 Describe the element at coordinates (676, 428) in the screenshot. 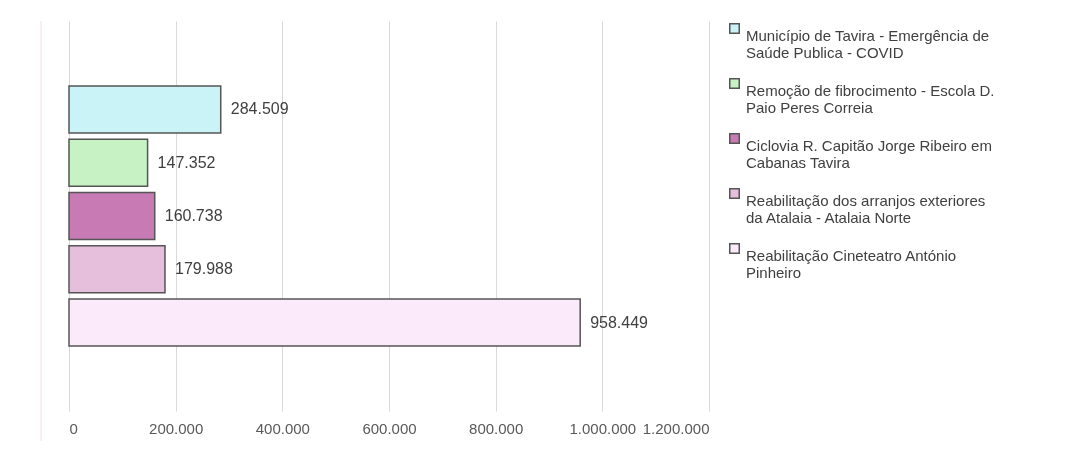

I see `x-tick-label: 1.200.000` at that location.